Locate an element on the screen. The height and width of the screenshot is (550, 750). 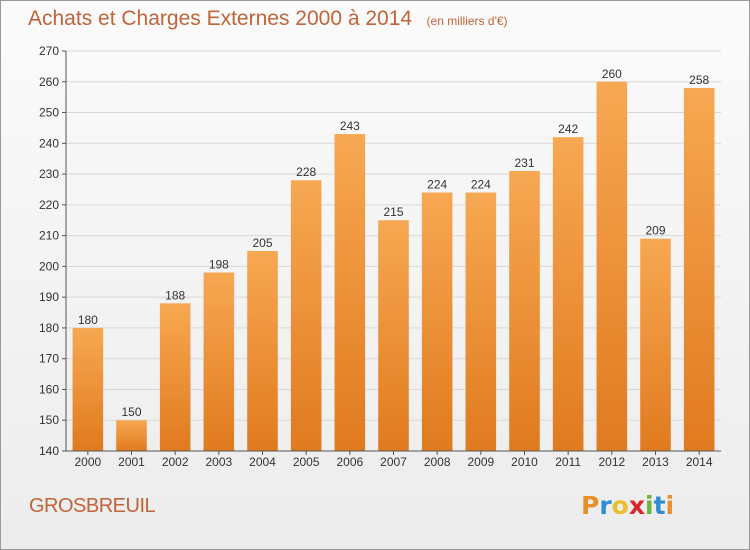
chart-subtitle: (en milliers d'€) is located at coordinates (467, 21).